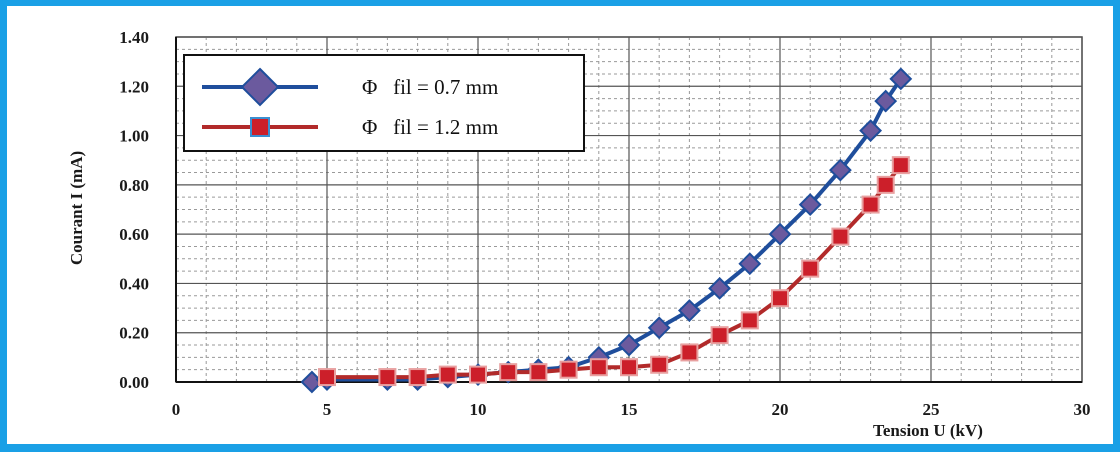 Image resolution: width=1120 pixels, height=452 pixels. What do you see at coordinates (430, 127) in the screenshot?
I see `legend-label-2: Φ fil = 1.2 mm` at bounding box center [430, 127].